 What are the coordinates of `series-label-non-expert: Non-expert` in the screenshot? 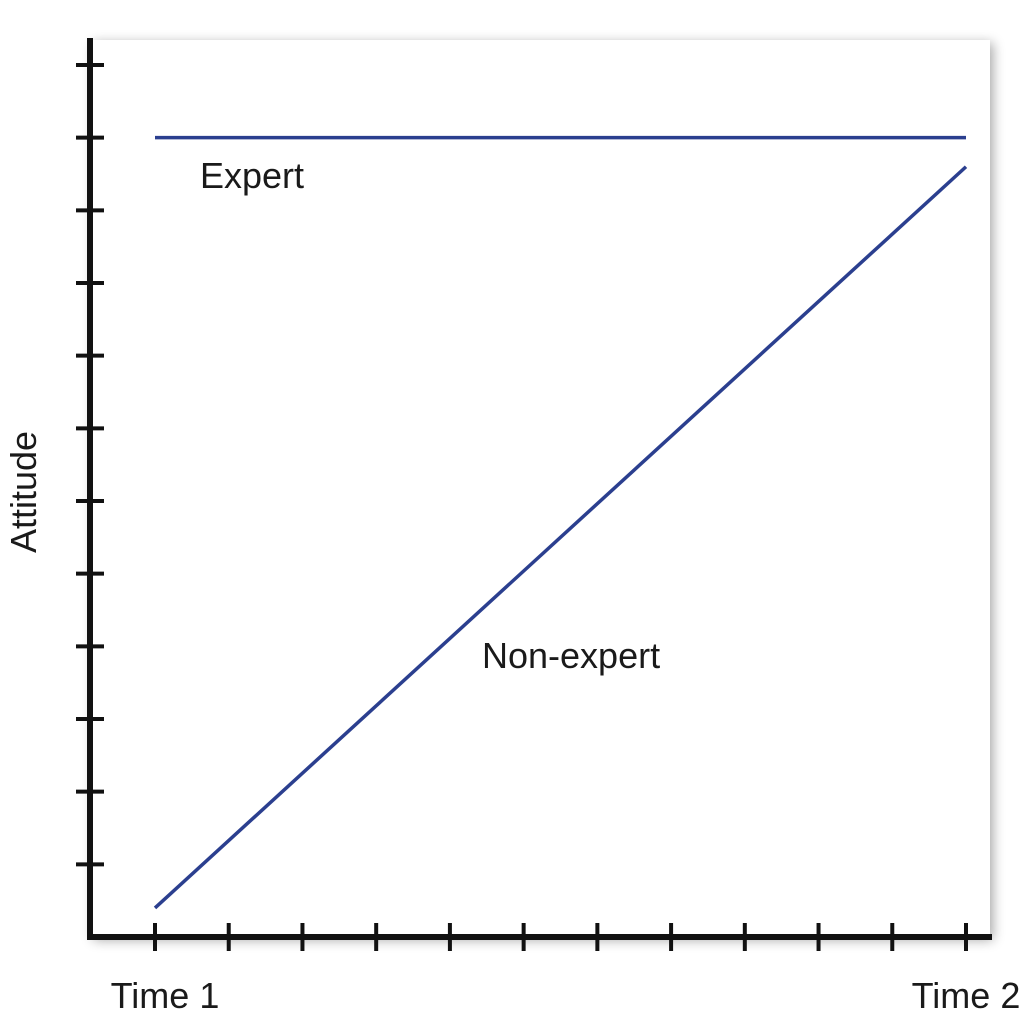 It's located at (571, 655).